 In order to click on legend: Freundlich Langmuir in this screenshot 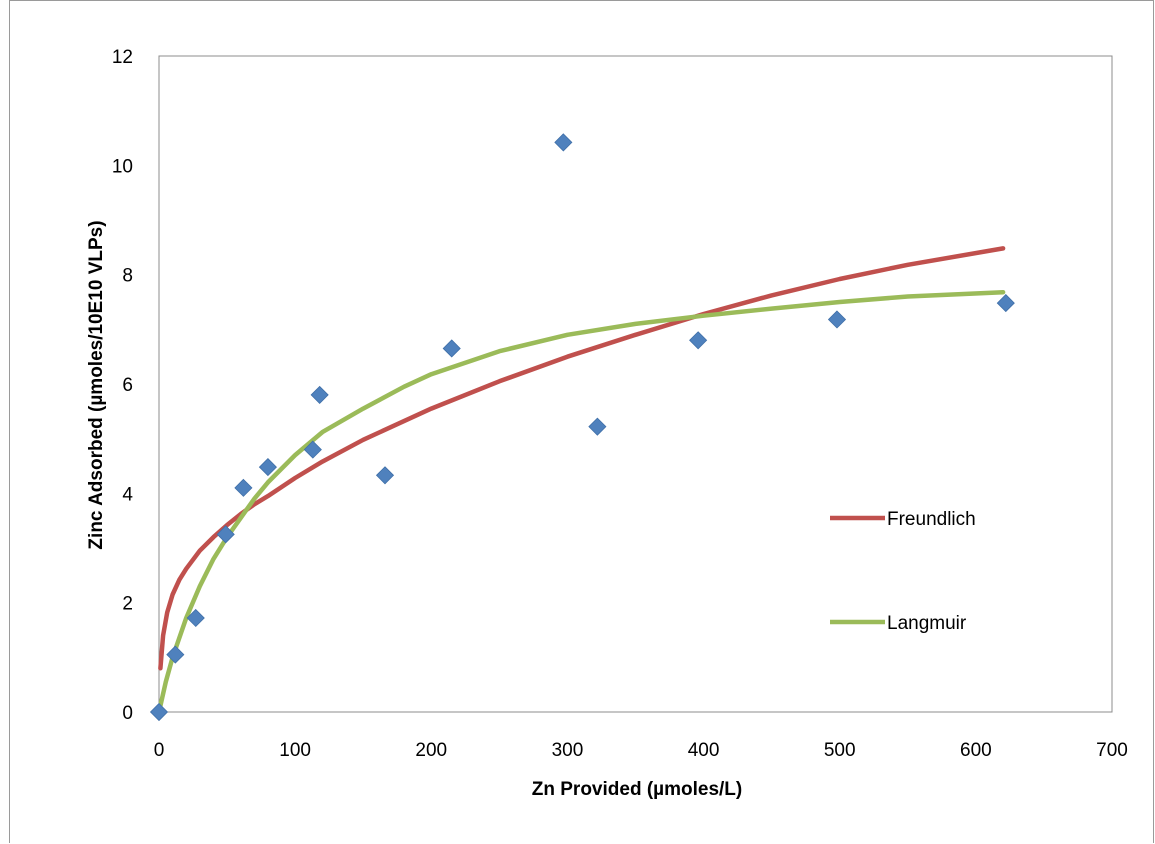, I will do `click(903, 571)`.